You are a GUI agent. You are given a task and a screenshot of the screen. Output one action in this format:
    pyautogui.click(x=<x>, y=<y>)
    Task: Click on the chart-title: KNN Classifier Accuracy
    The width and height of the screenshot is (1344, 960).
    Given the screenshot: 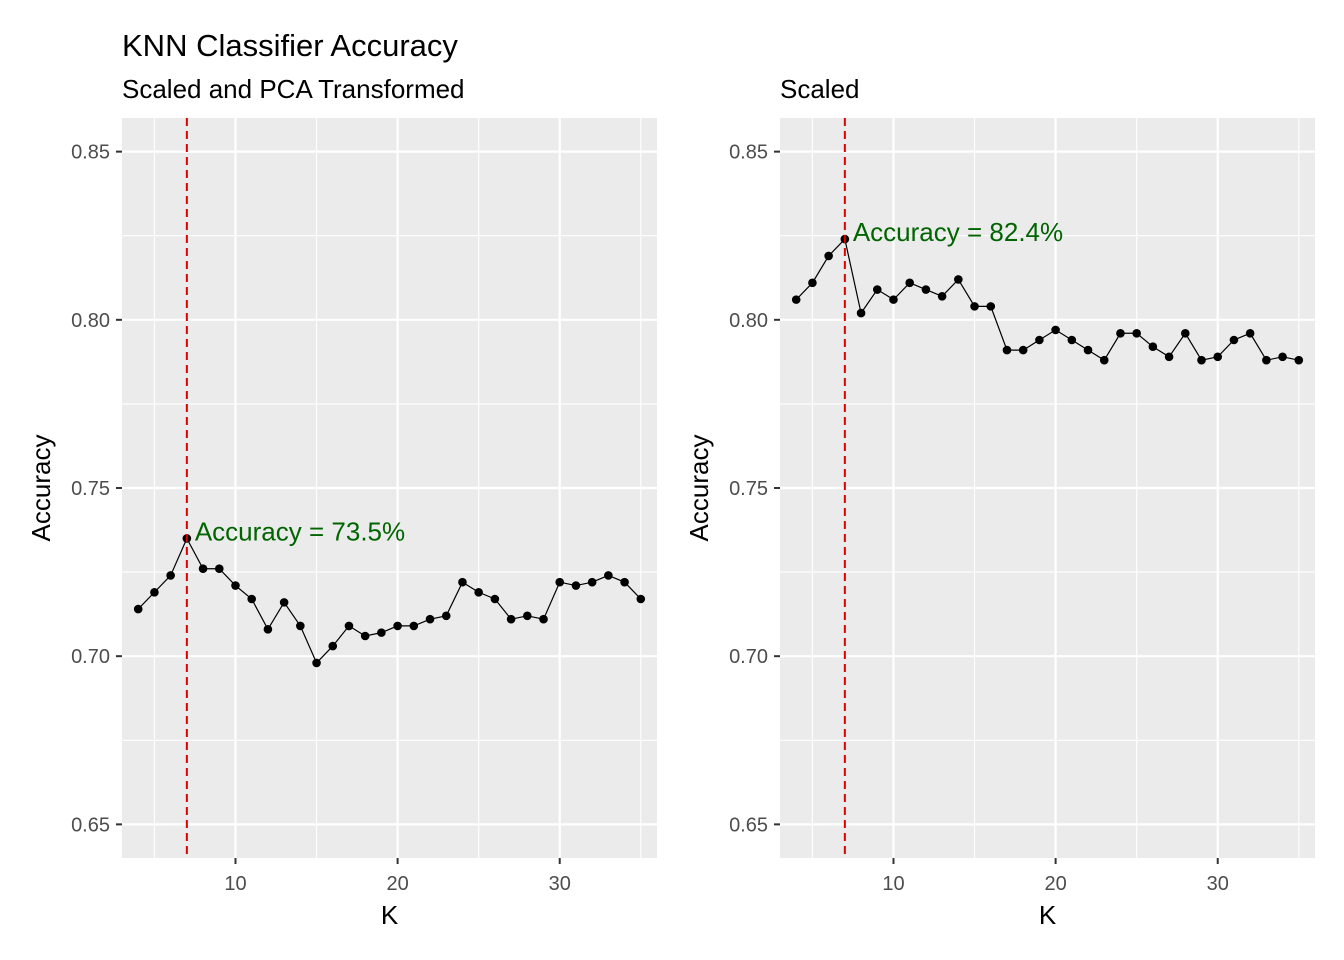 What is the action you would take?
    pyautogui.click(x=290, y=45)
    